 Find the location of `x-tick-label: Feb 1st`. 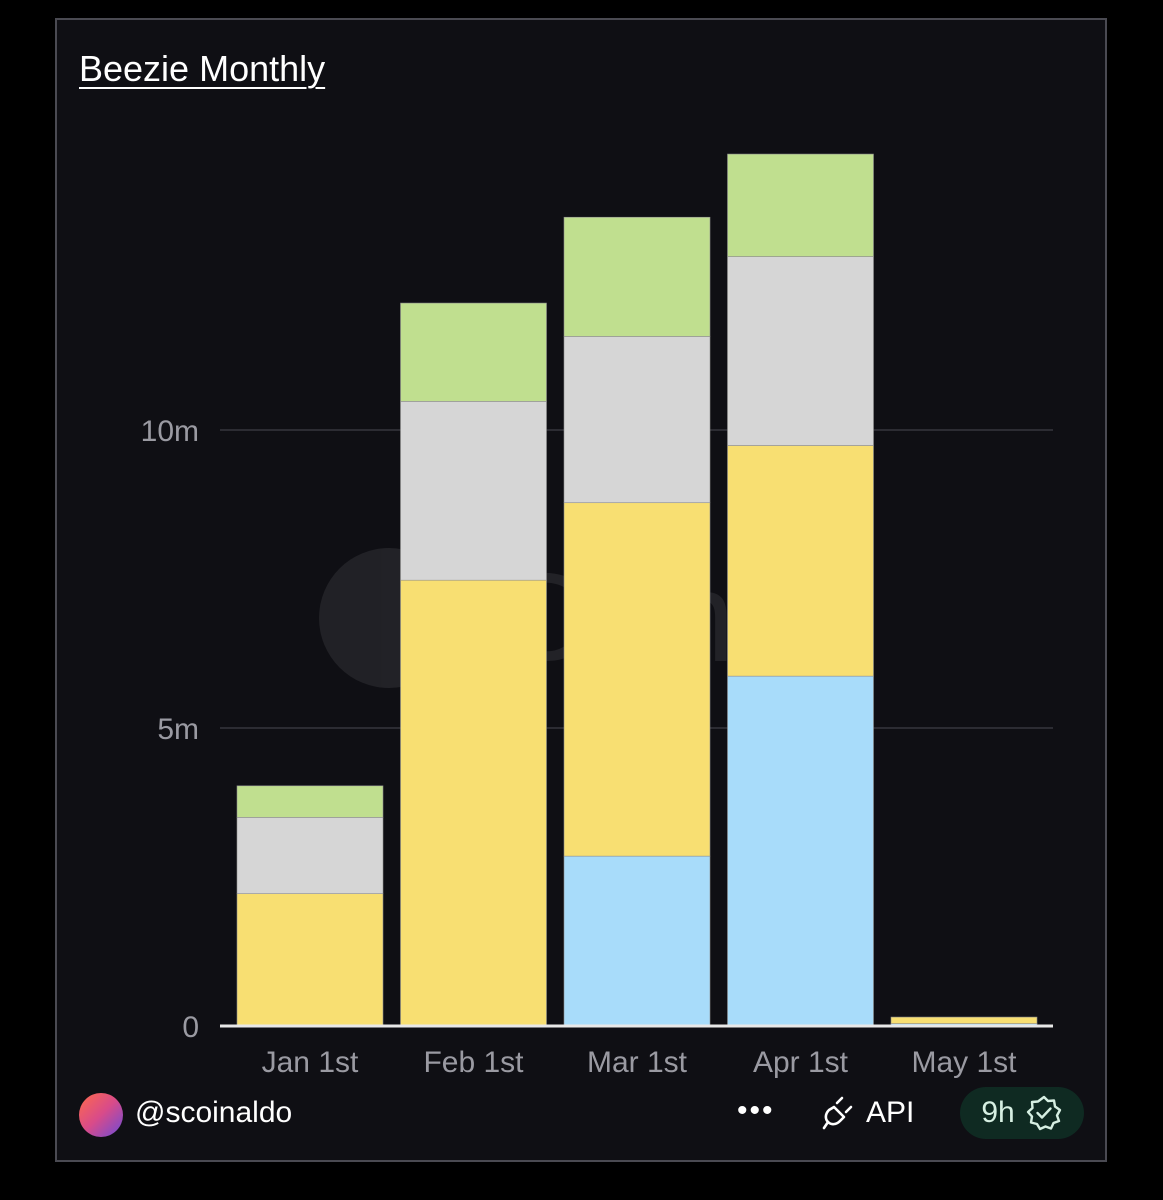

x-tick-label: Feb 1st is located at coordinates (473, 1062).